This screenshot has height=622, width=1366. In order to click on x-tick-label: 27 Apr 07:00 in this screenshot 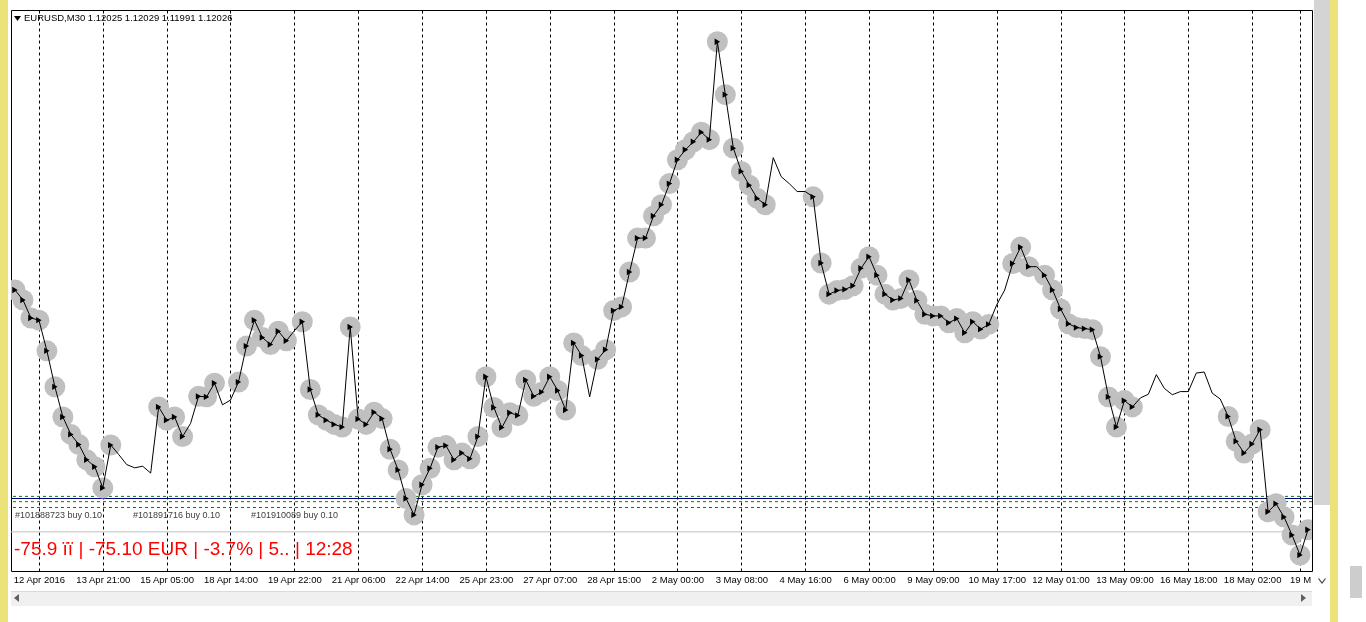, I will do `click(550, 579)`.